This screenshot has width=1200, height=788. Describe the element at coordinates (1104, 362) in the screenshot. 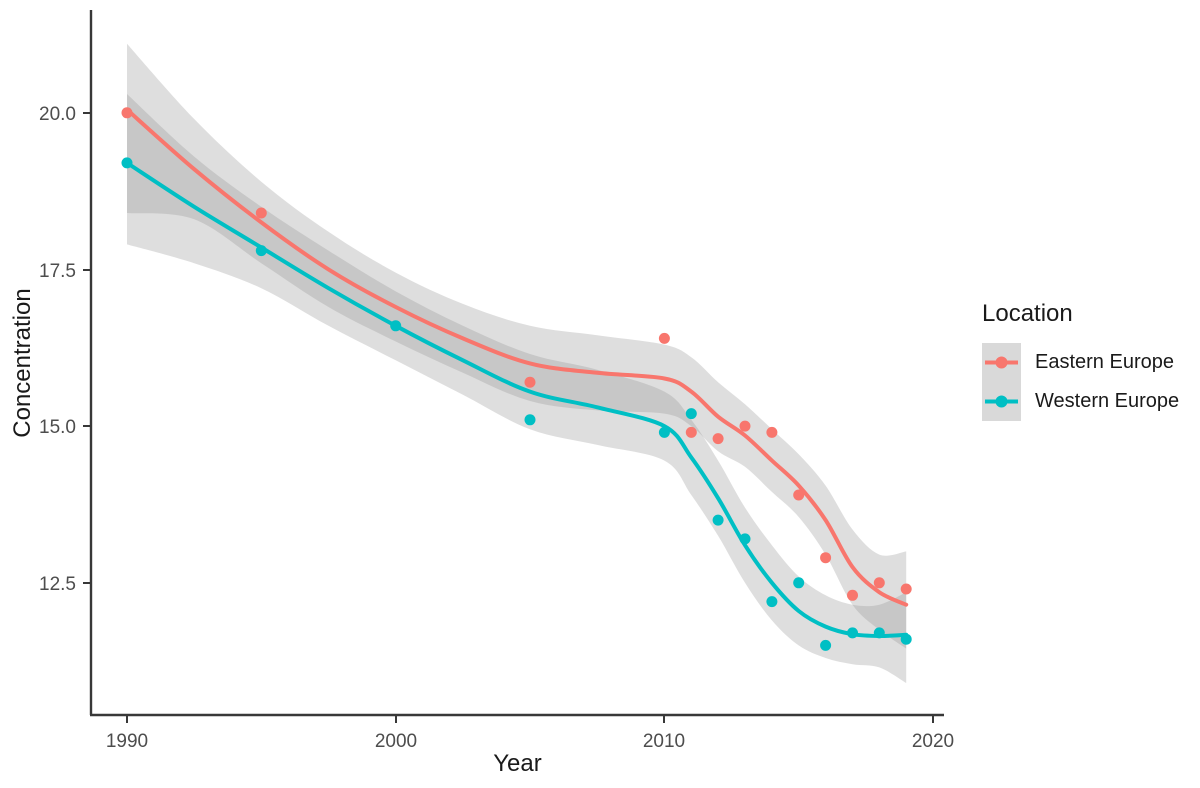

I see `legend-label-eastern-europe: Eastern Europe` at that location.